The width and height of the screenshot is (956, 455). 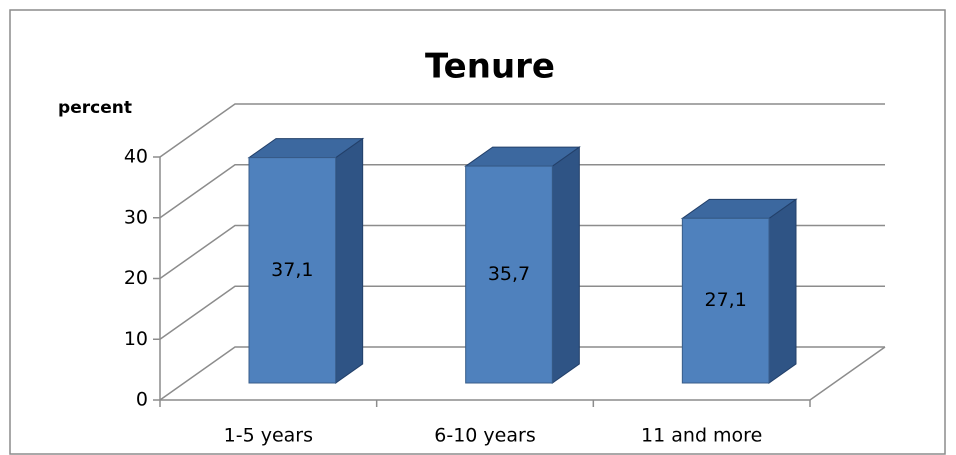 I want to click on data-label: 37,1, so click(x=292, y=270).